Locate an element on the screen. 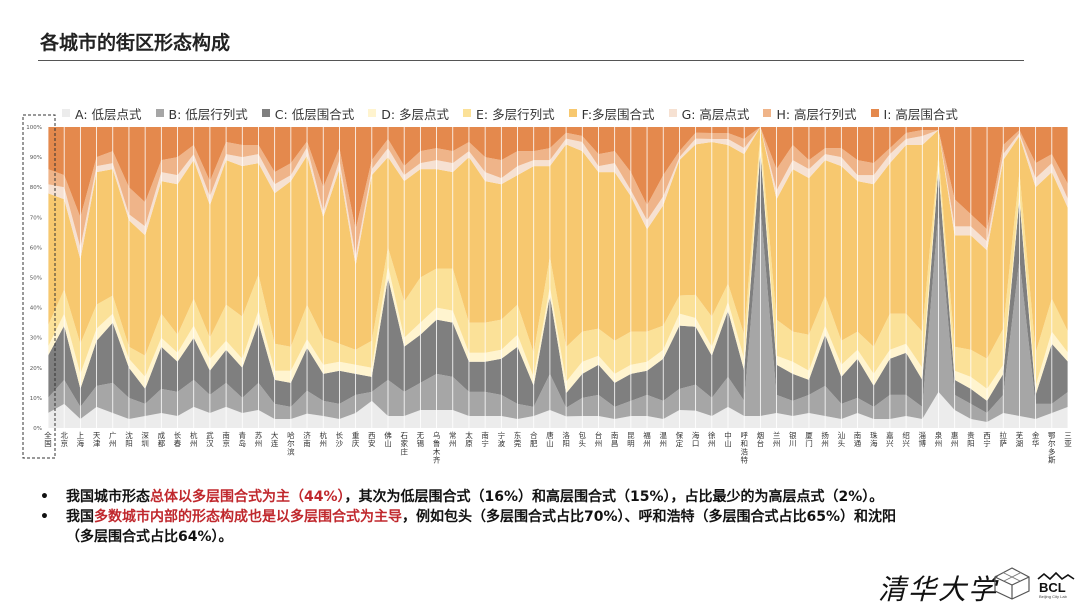 The width and height of the screenshot is (1080, 608). x-tick-label: 石家庄 is located at coordinates (404, 443).